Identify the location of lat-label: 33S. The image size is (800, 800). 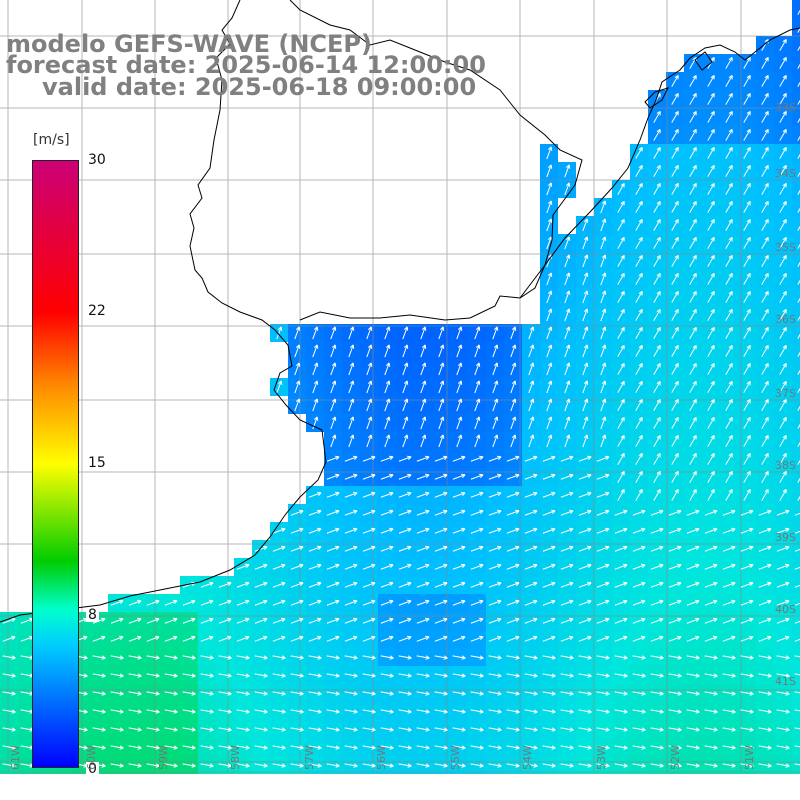
(785, 107).